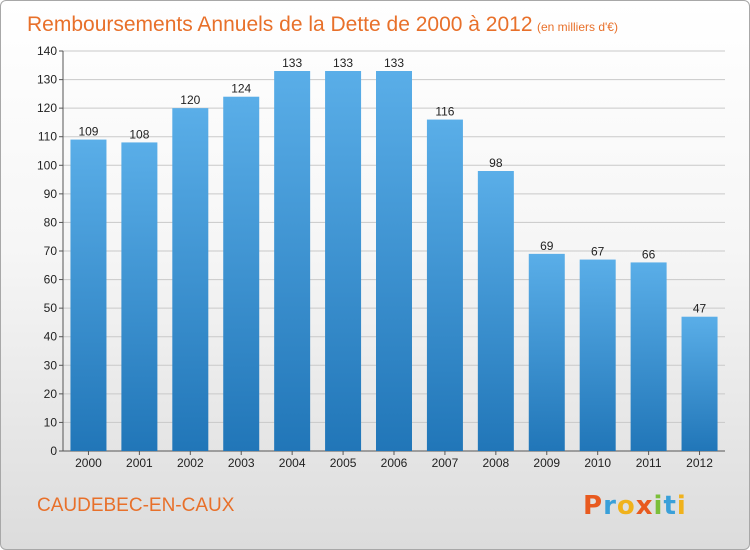  I want to click on bar-value-label: 108, so click(139, 134).